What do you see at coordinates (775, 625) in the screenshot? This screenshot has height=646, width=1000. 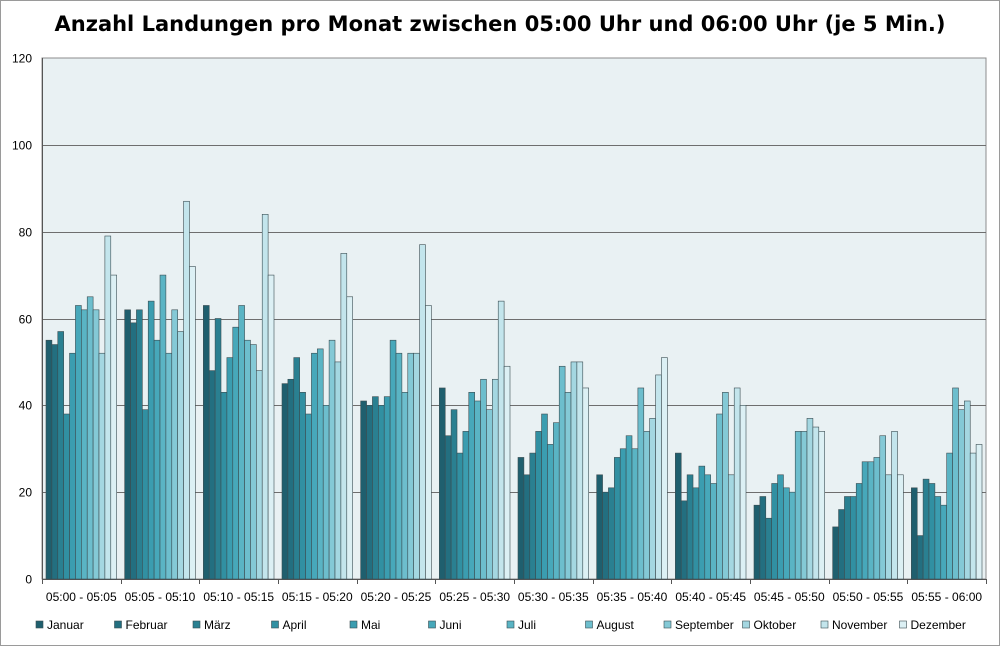 I see `legend-label-oktober: Oktober` at bounding box center [775, 625].